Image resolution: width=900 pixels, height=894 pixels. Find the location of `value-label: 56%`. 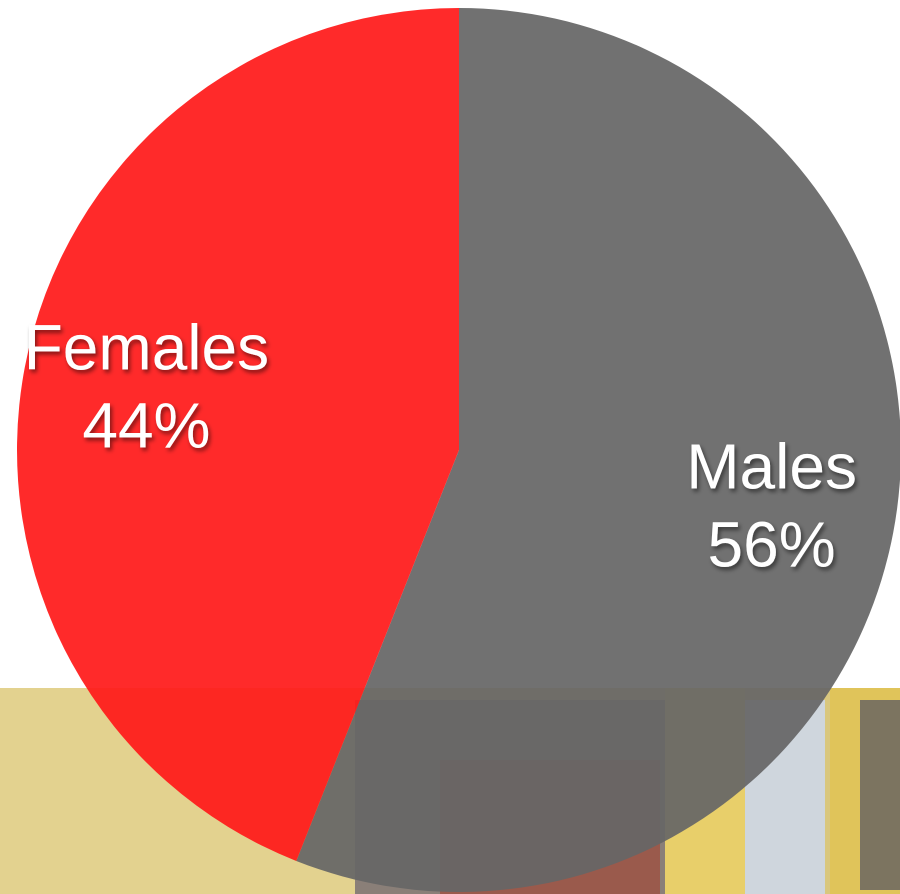

value-label: 56% is located at coordinates (772, 545).